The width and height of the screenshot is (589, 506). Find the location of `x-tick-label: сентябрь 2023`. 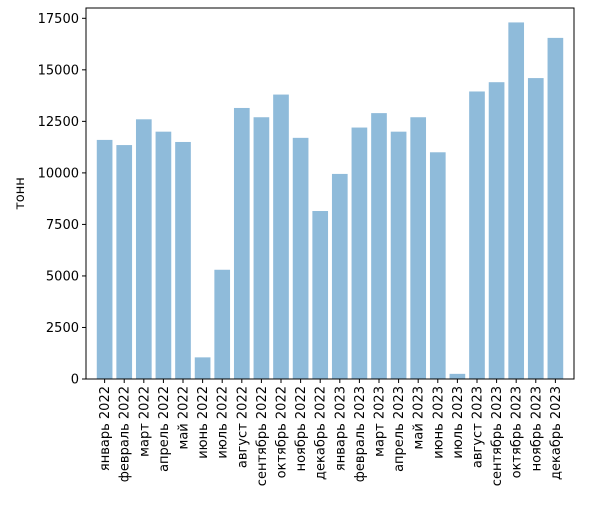

x-tick-label: сентябрь 2023 is located at coordinates (497, 436).